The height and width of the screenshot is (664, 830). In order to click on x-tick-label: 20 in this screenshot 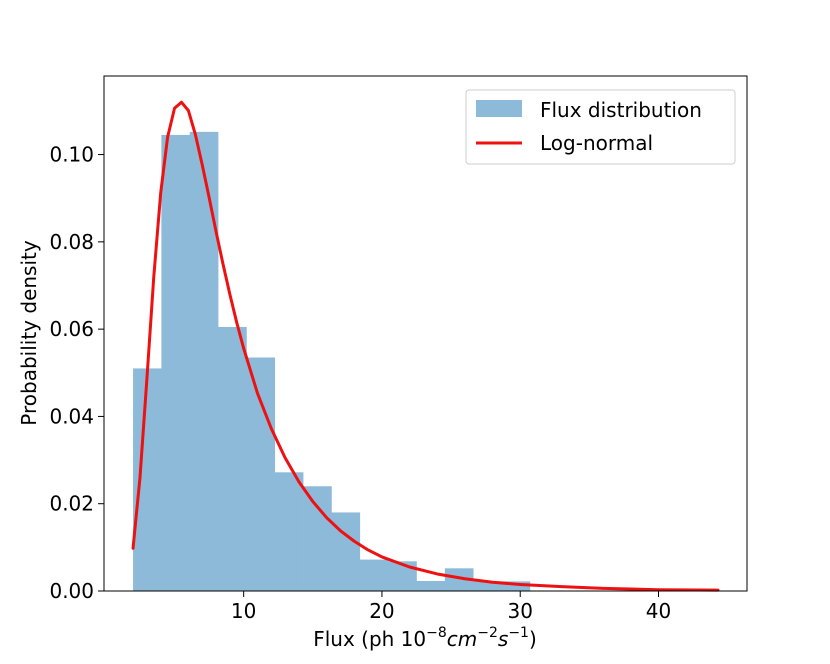, I will do `click(381, 611)`.